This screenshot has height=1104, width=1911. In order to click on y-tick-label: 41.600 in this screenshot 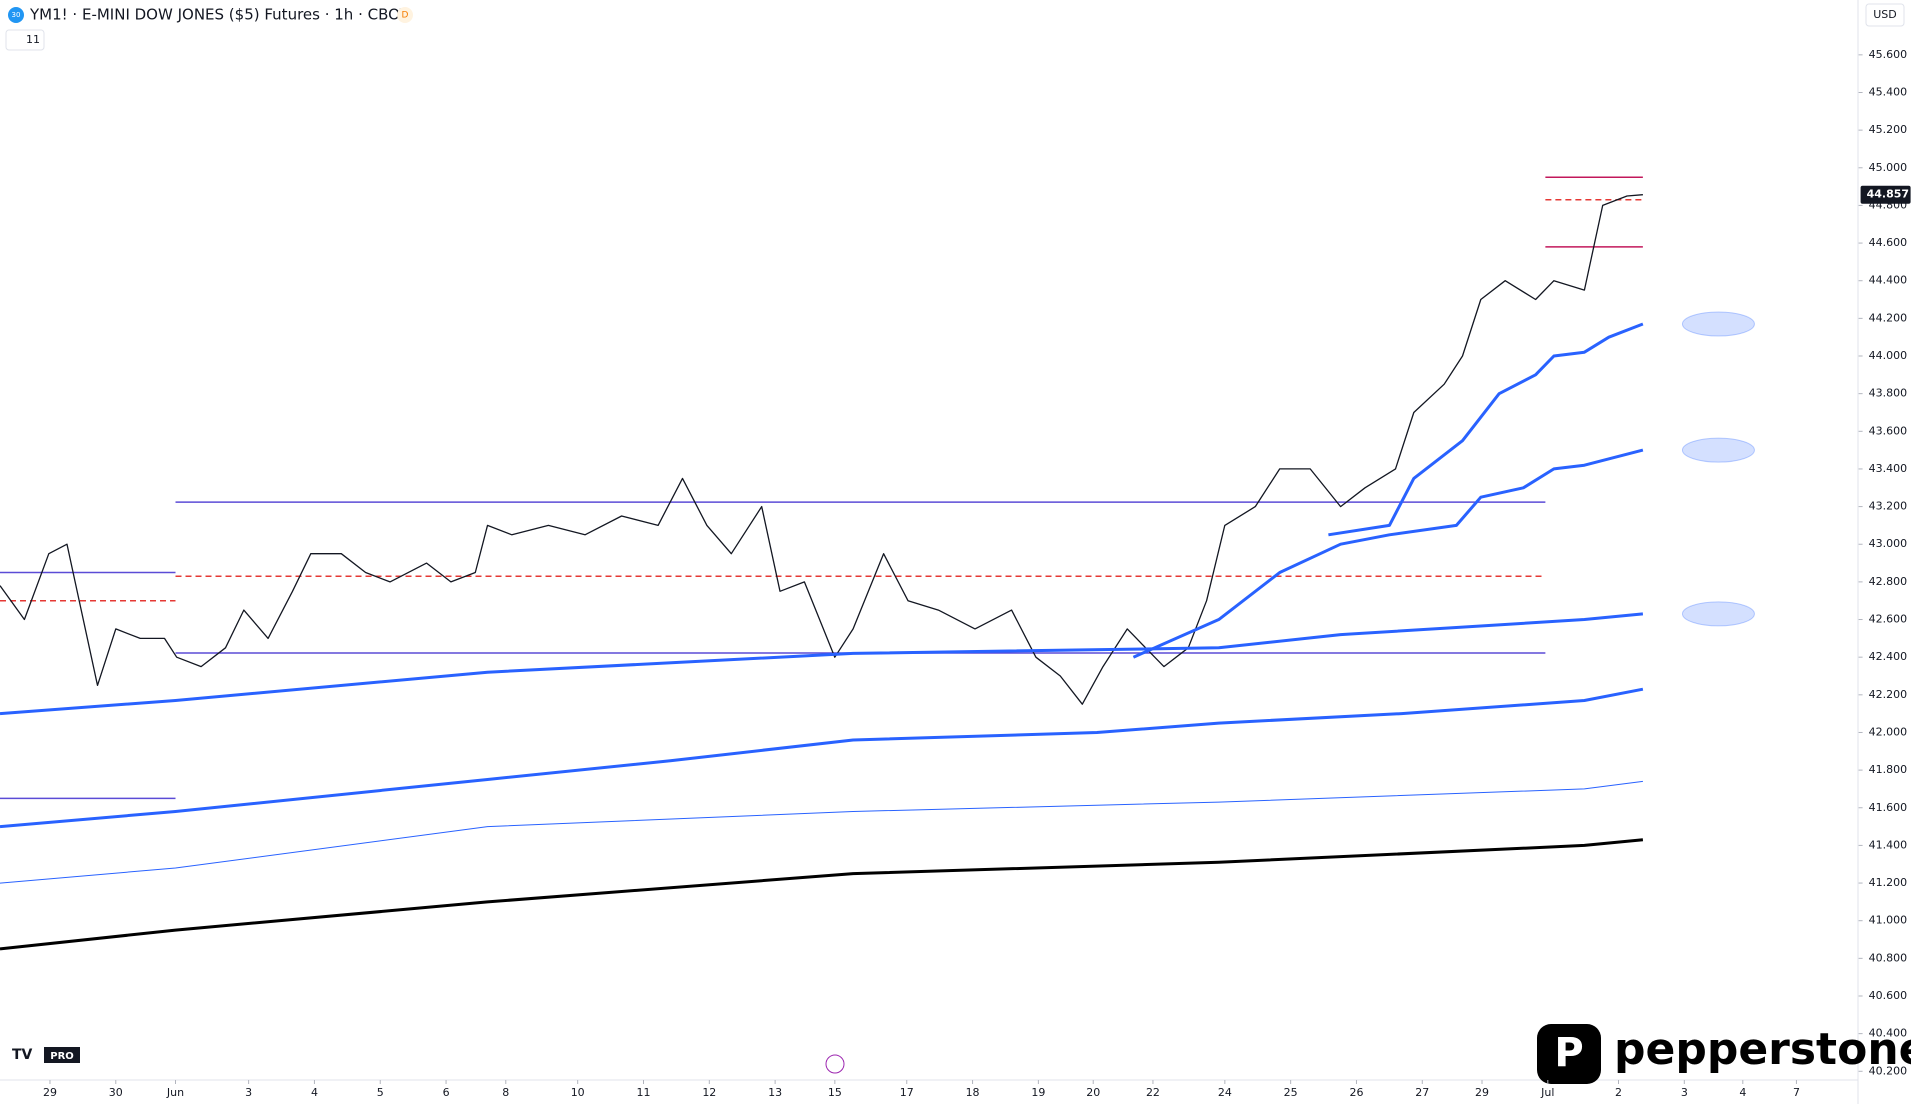, I will do `click(1888, 807)`.